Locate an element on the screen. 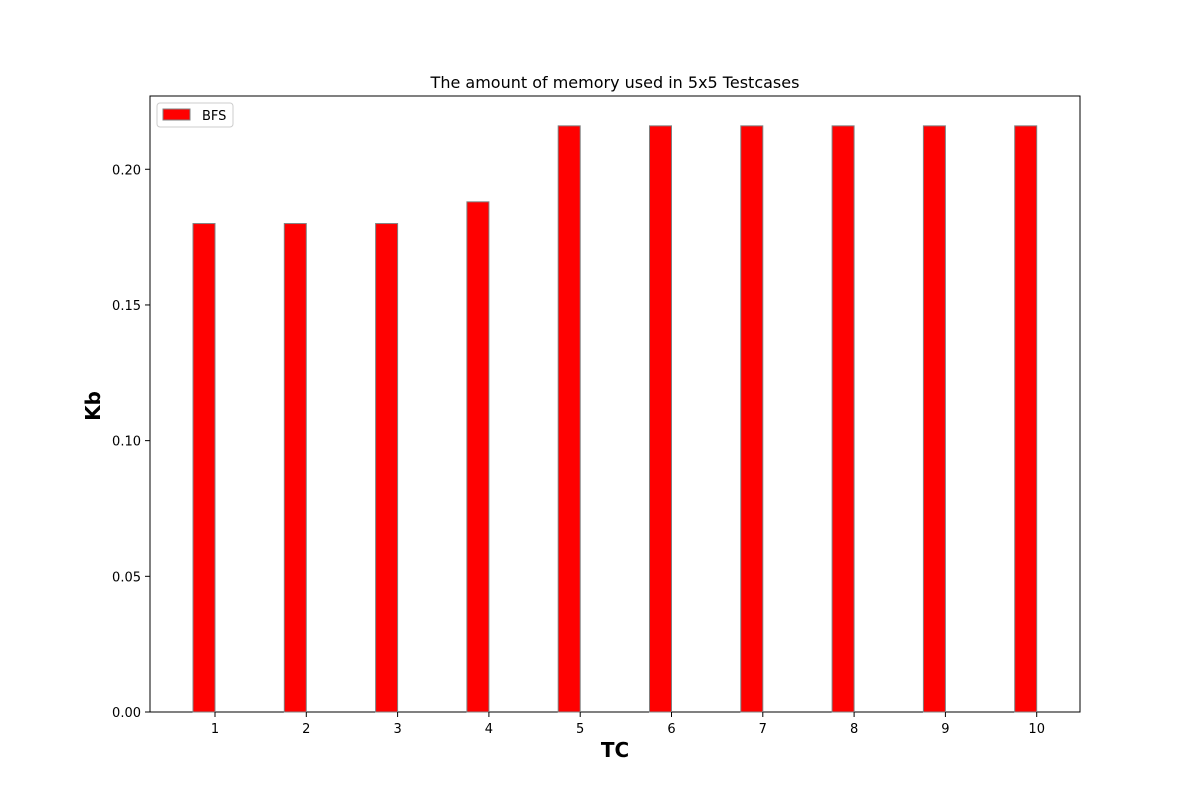  y-tick-label: 0.20 is located at coordinates (126, 170).